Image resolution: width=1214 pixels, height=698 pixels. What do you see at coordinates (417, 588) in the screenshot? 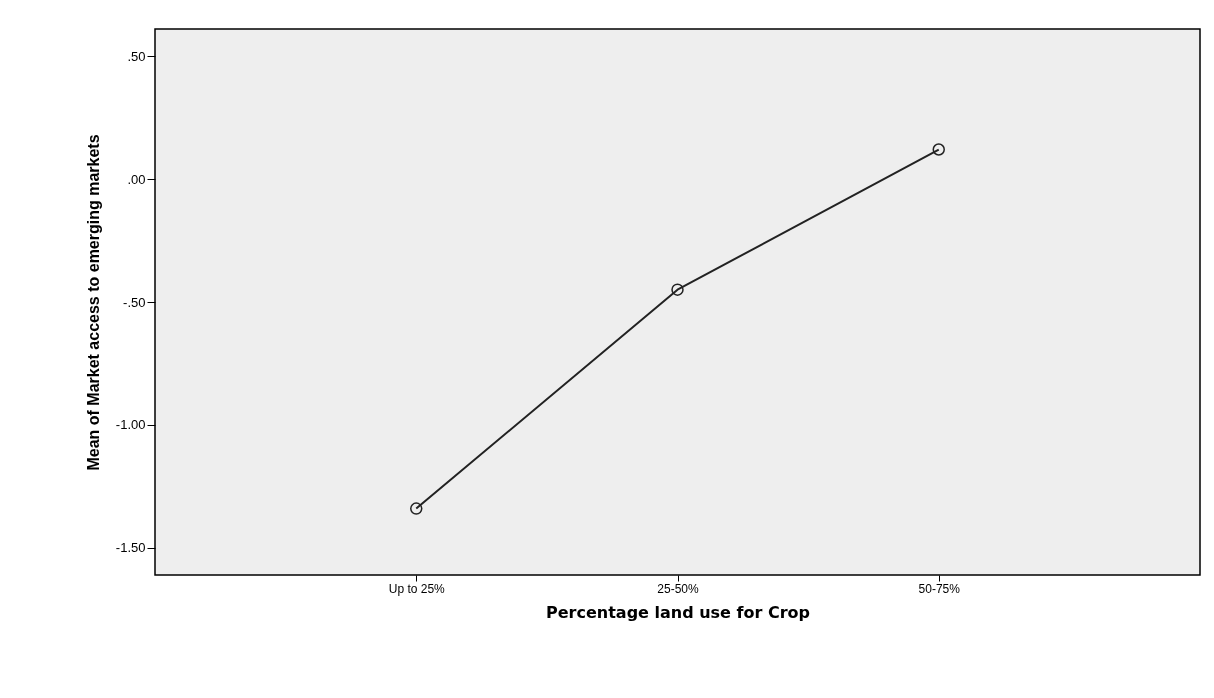
I see `x-tick-label: Up to 25%` at bounding box center [417, 588].